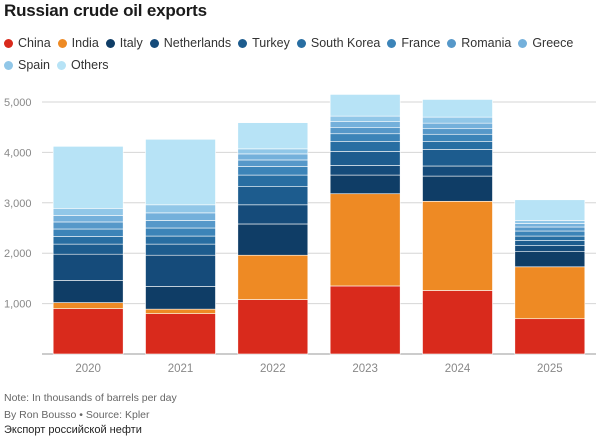  I want to click on footer-byline: By Ron Bousso • Source: Kpler, so click(77, 415).